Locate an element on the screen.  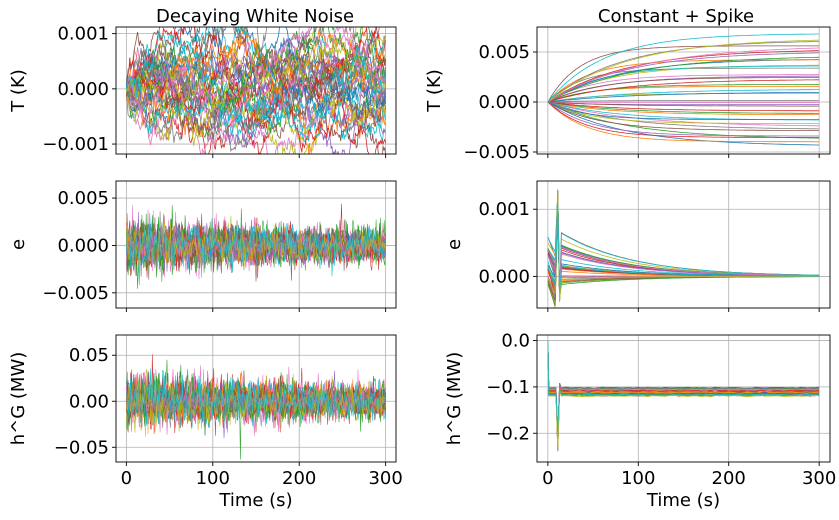
y-tick-label: −0.001 is located at coordinates (75, 144).